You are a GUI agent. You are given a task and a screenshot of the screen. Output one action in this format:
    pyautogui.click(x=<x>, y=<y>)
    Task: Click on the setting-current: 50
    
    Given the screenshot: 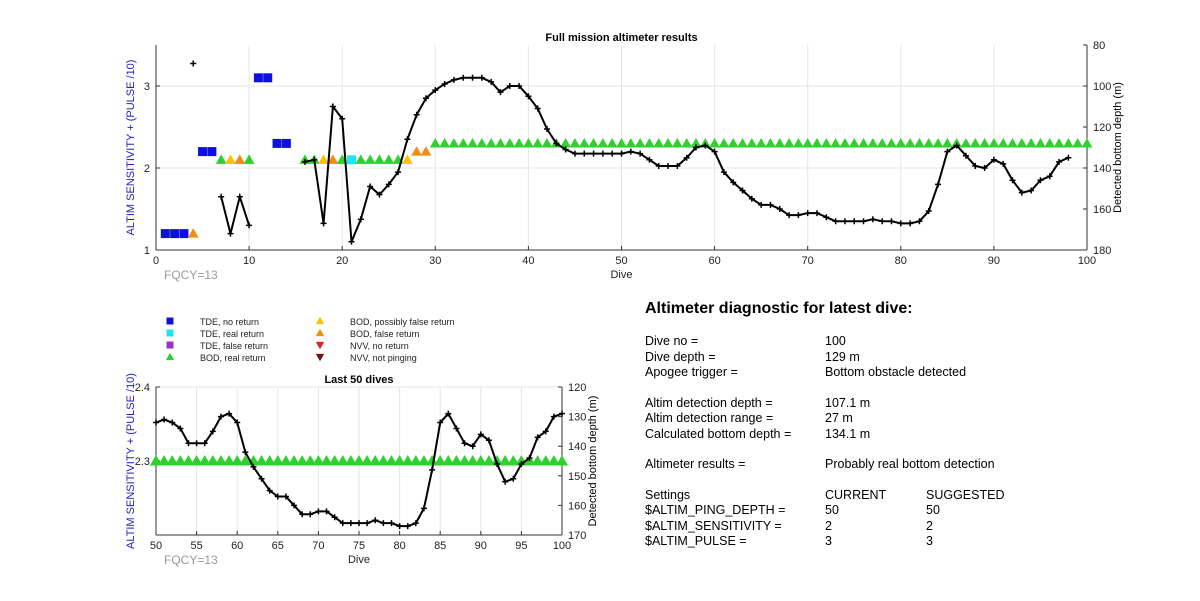 What is the action you would take?
    pyautogui.click(x=832, y=510)
    